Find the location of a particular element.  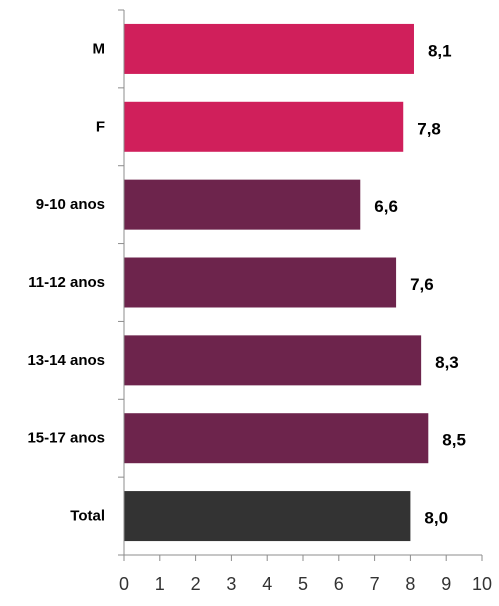

value-labels: 8,1 7,8 6,6 7,6 8,3 8,5 8,0 is located at coordinates (420, 284).